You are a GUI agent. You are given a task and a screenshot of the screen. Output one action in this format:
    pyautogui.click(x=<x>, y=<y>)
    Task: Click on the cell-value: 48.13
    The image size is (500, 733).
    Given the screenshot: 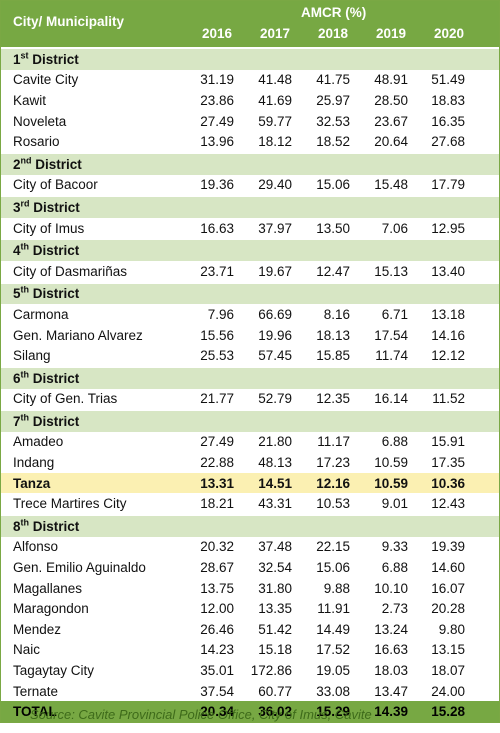 What is the action you would take?
    pyautogui.click(x=275, y=463)
    